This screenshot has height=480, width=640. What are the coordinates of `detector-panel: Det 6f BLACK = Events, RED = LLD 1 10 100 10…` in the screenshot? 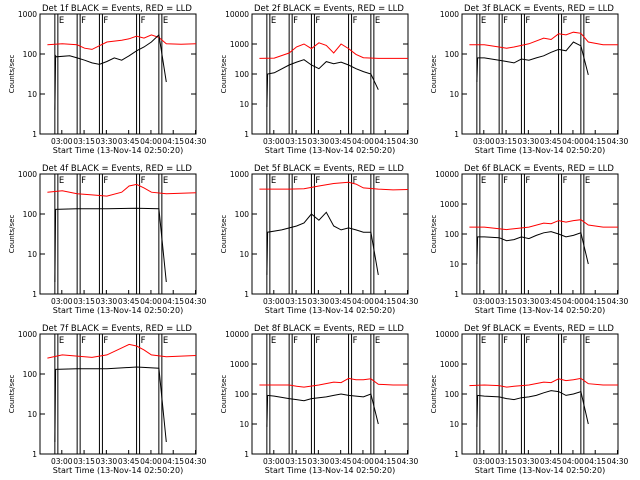 It's located at (529, 239).